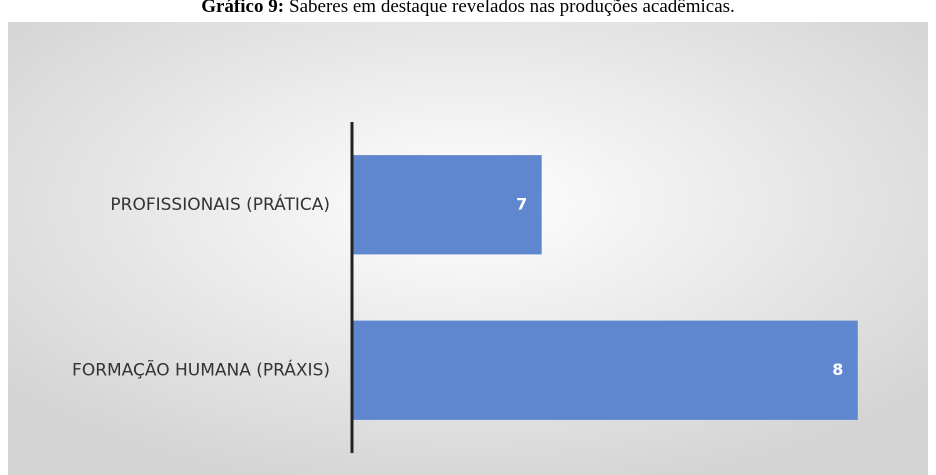 The image size is (936, 475). What do you see at coordinates (220, 204) in the screenshot?
I see `y-tick-label: PROFISSIONAIS (PRÁTICA)` at bounding box center [220, 204].